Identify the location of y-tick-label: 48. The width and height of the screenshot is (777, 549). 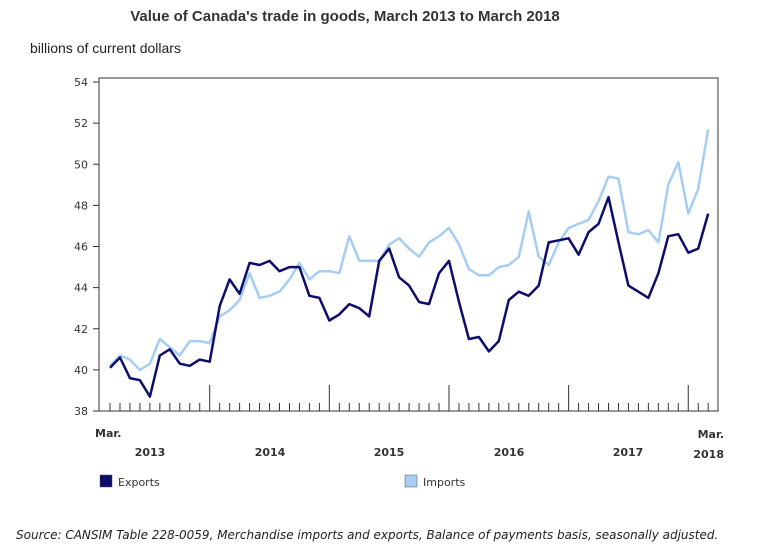
(81, 205).